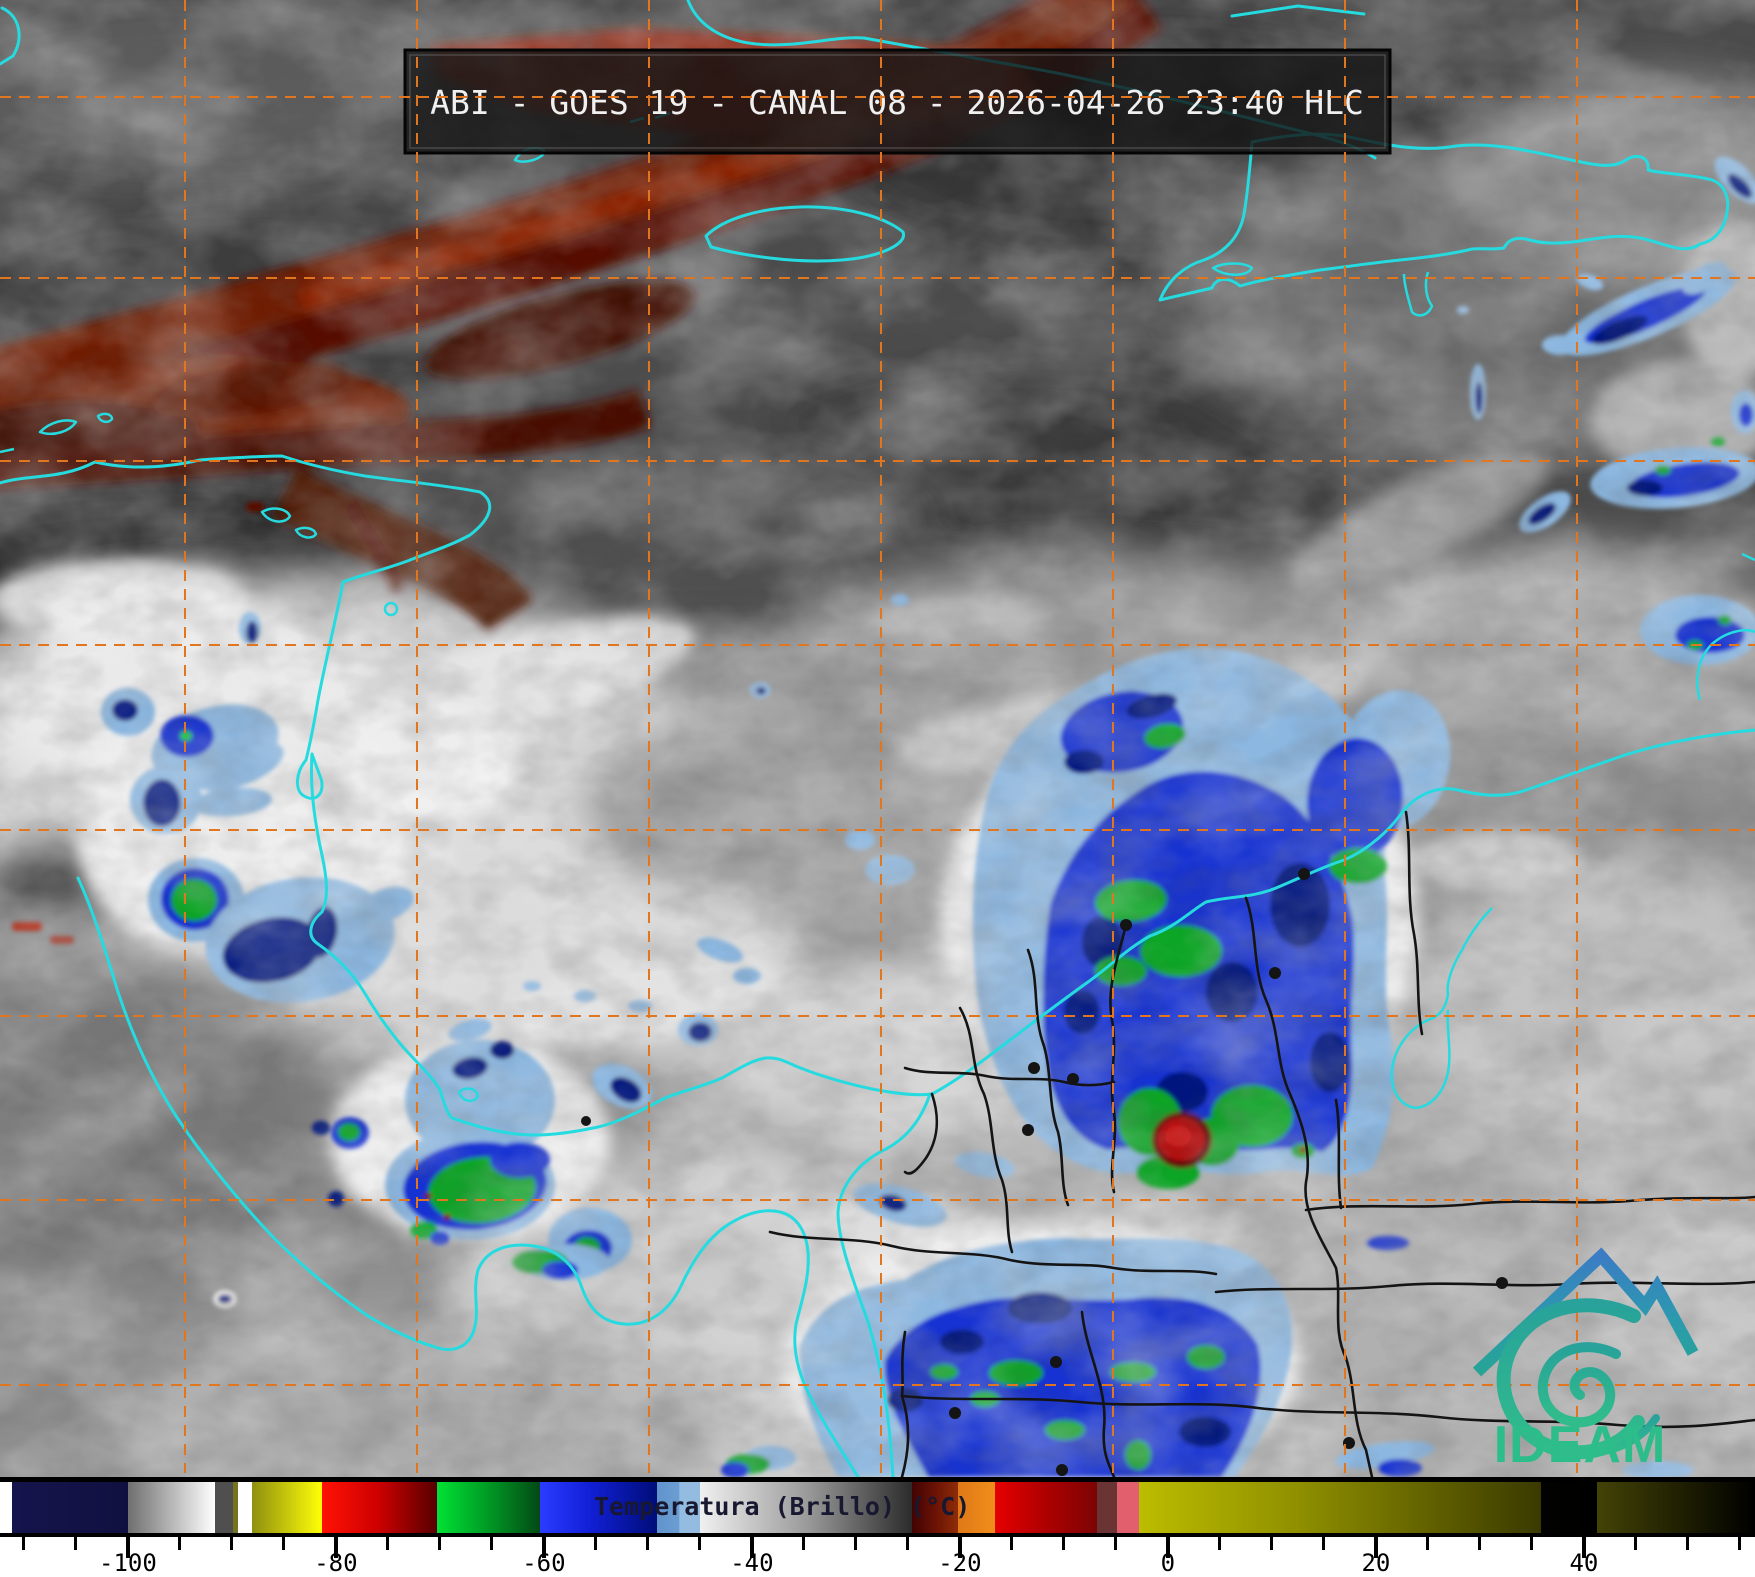  Describe the element at coordinates (1578, 1379) in the screenshot. I see `cyclone-spiral-icon` at that location.